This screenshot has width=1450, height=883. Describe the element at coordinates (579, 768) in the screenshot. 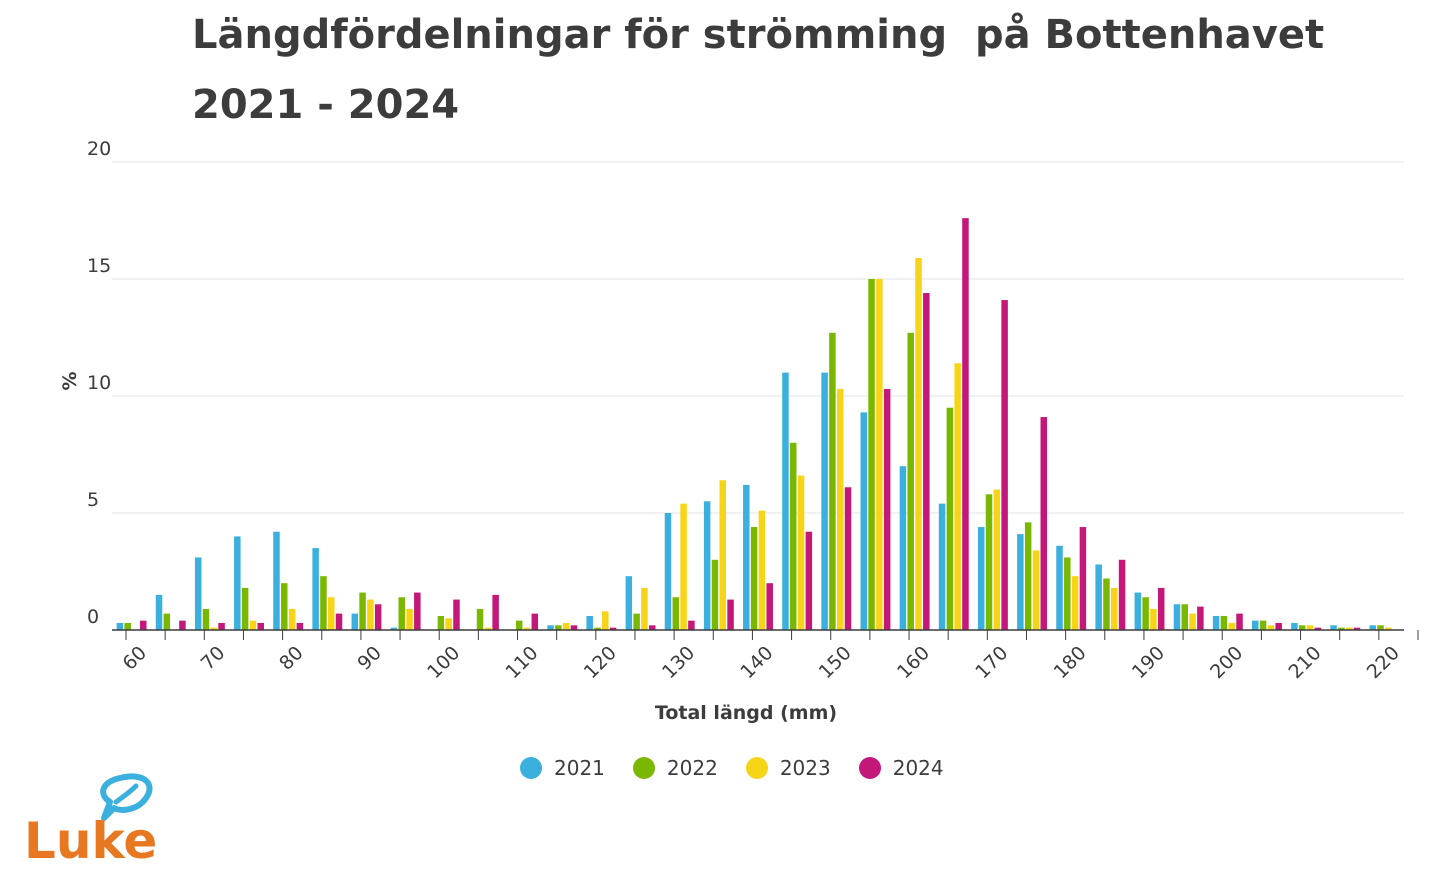

I see `legend-label-2021: 2021` at that location.